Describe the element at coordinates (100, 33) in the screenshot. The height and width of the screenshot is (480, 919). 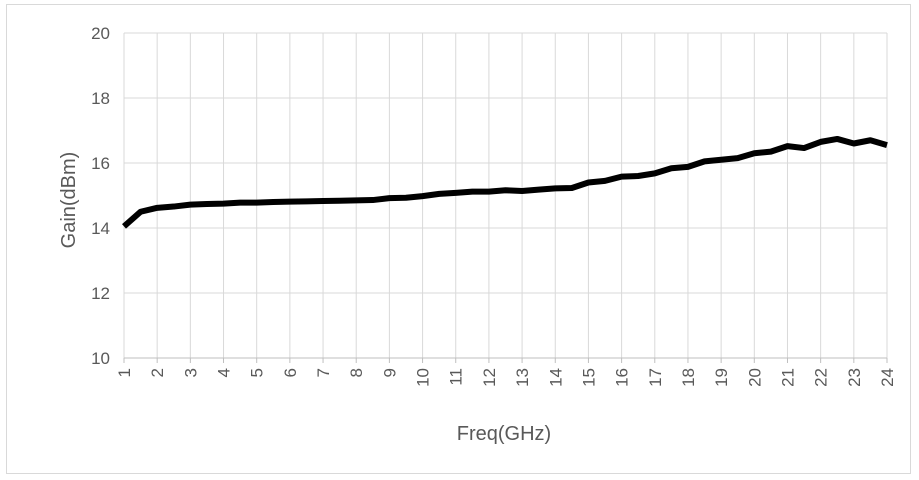
I see `y-tick-label: 20` at that location.